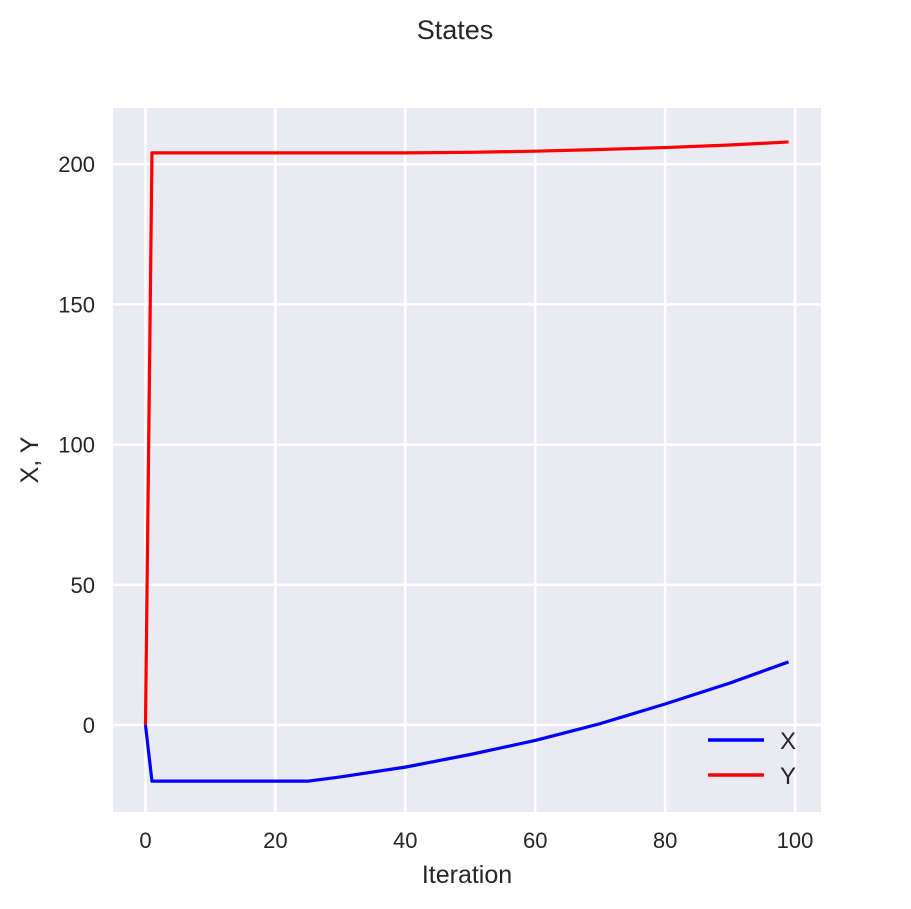 This screenshot has height=909, width=911. Describe the element at coordinates (535, 840) in the screenshot. I see `x-tick-label: 60` at that location.